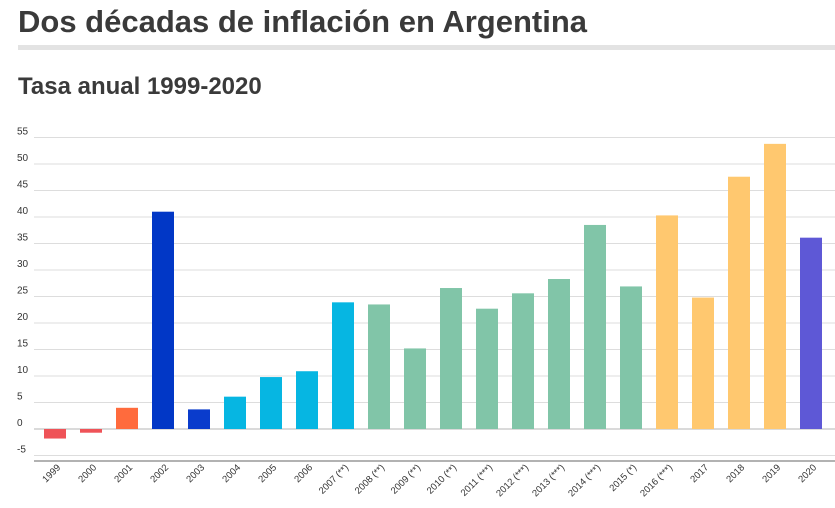  I want to click on bar-2006, so click(307, 400).